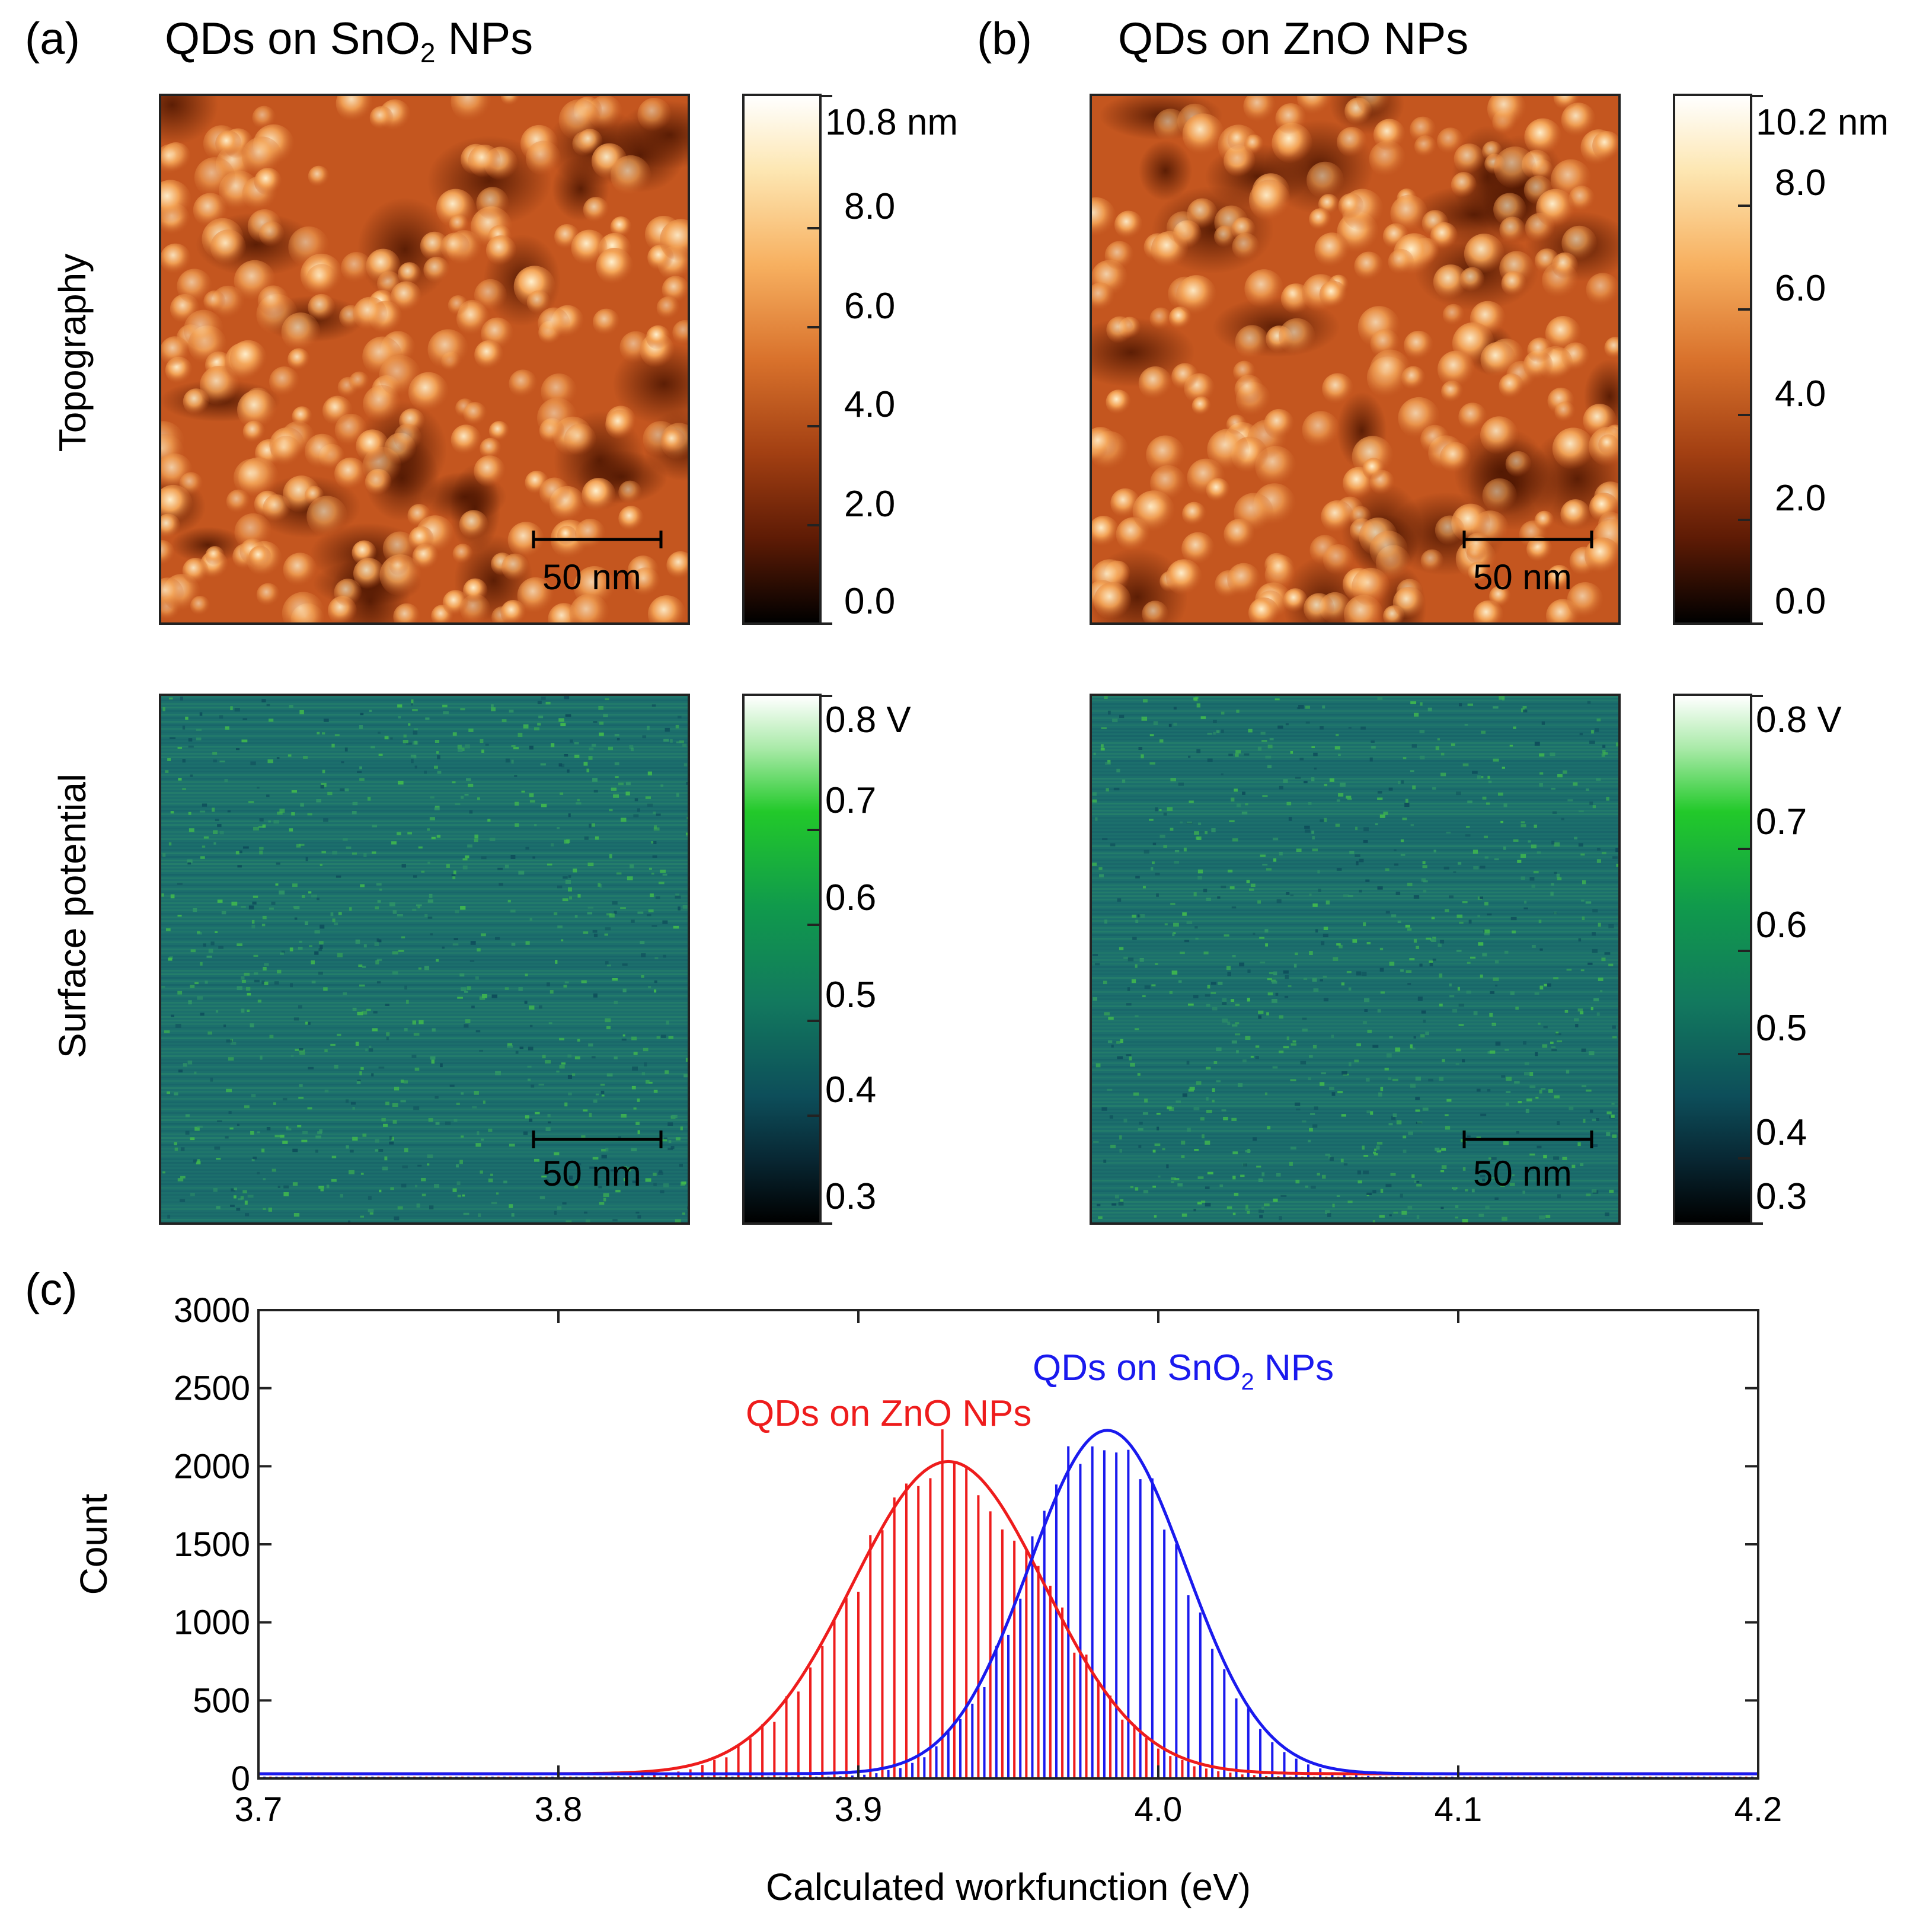 The image size is (1923, 1932). I want to click on topo-valley, so click(650, 384).